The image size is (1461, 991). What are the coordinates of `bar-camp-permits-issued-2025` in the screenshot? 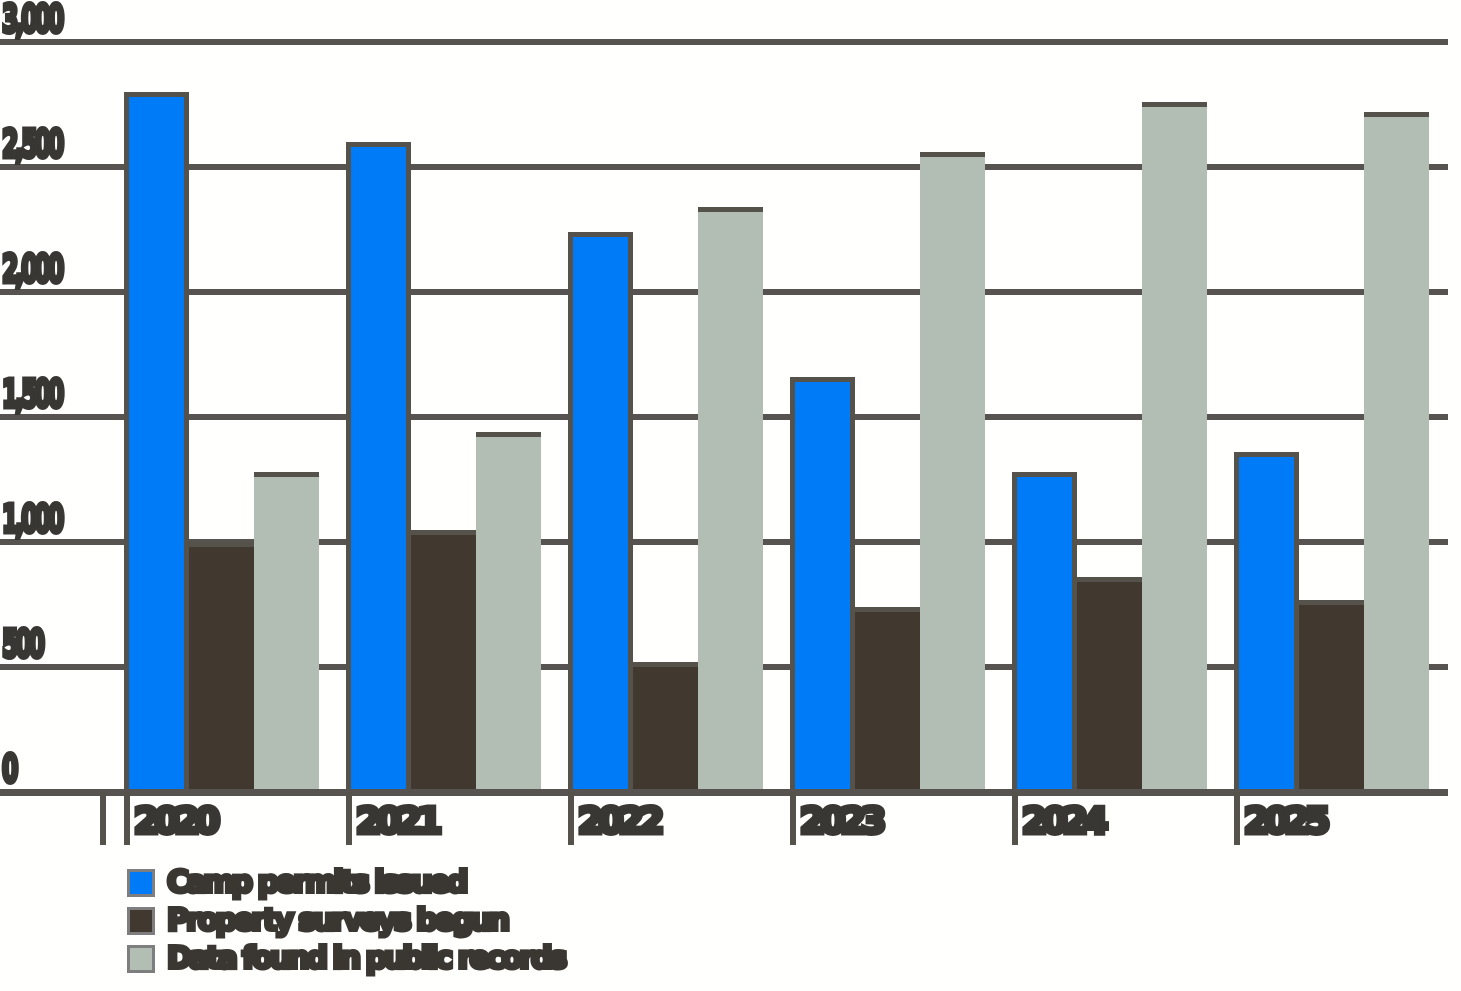 It's located at (1266, 624).